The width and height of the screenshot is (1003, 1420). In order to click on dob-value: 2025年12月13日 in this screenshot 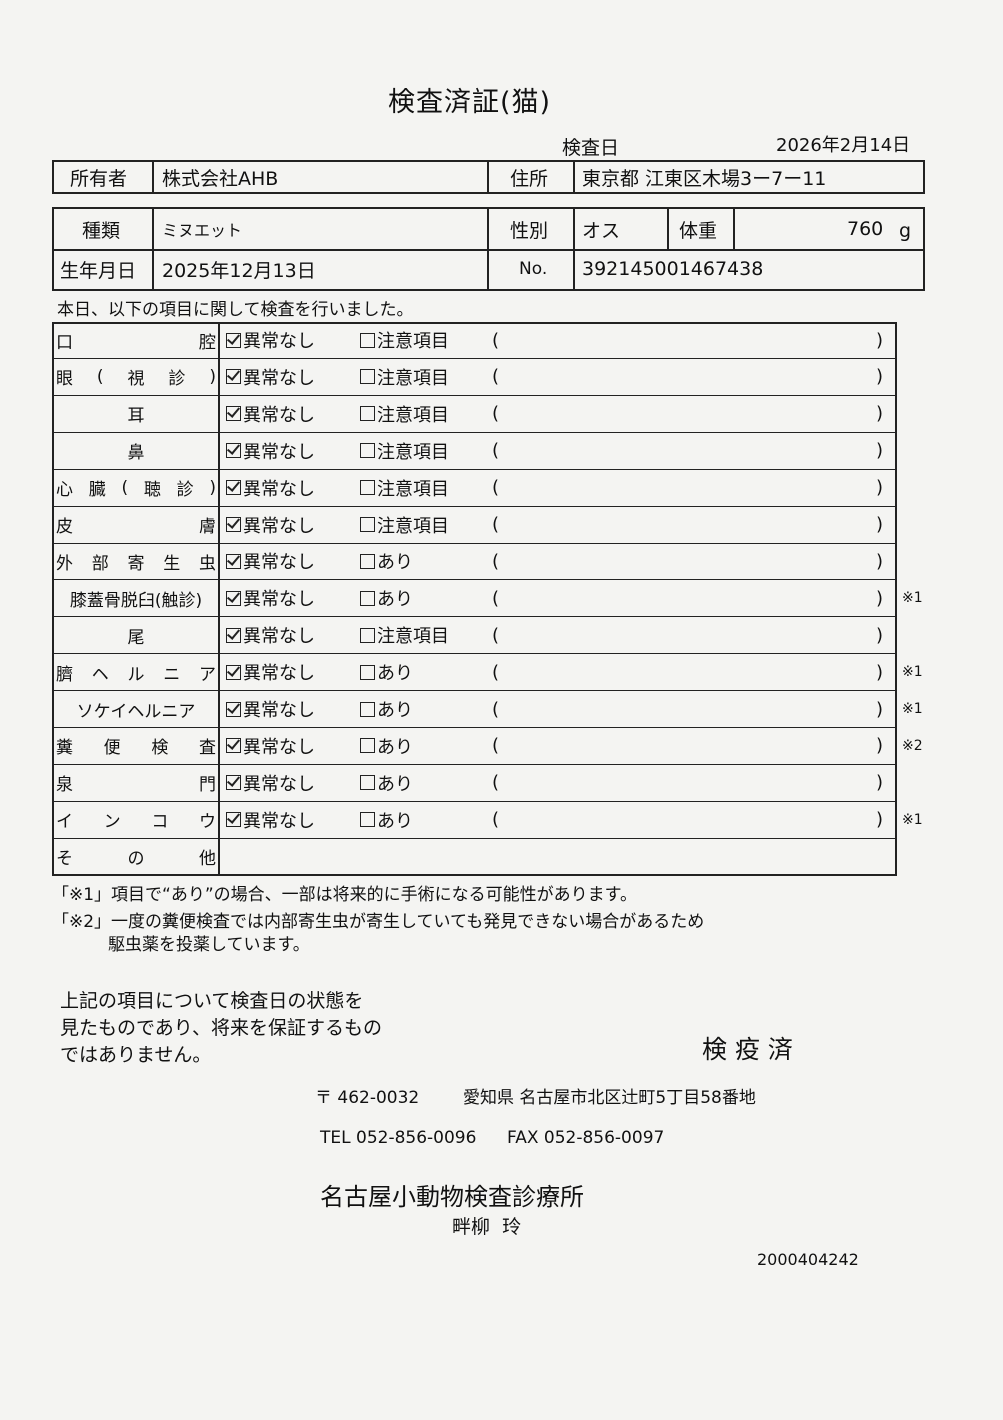, I will do `click(239, 270)`.